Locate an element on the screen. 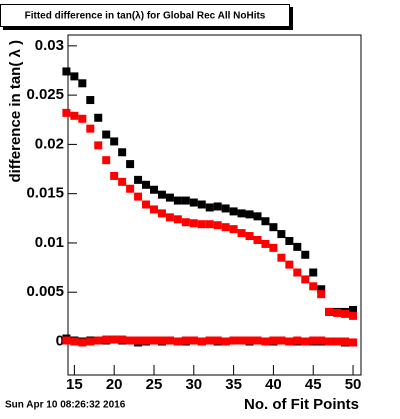 The width and height of the screenshot is (400, 419). x-tick-label: 40 is located at coordinates (273, 384).